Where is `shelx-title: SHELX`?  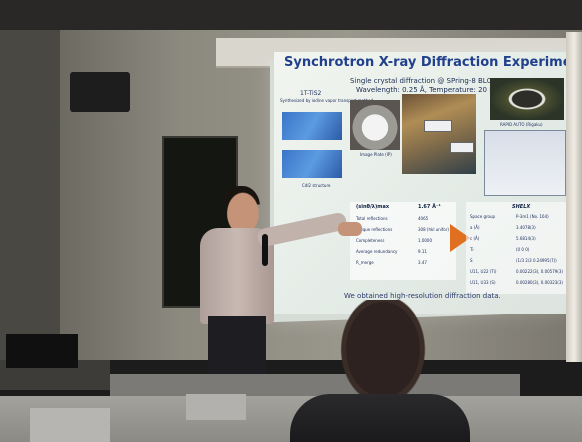
shelx-title: SHELX is located at coordinates (521, 207).